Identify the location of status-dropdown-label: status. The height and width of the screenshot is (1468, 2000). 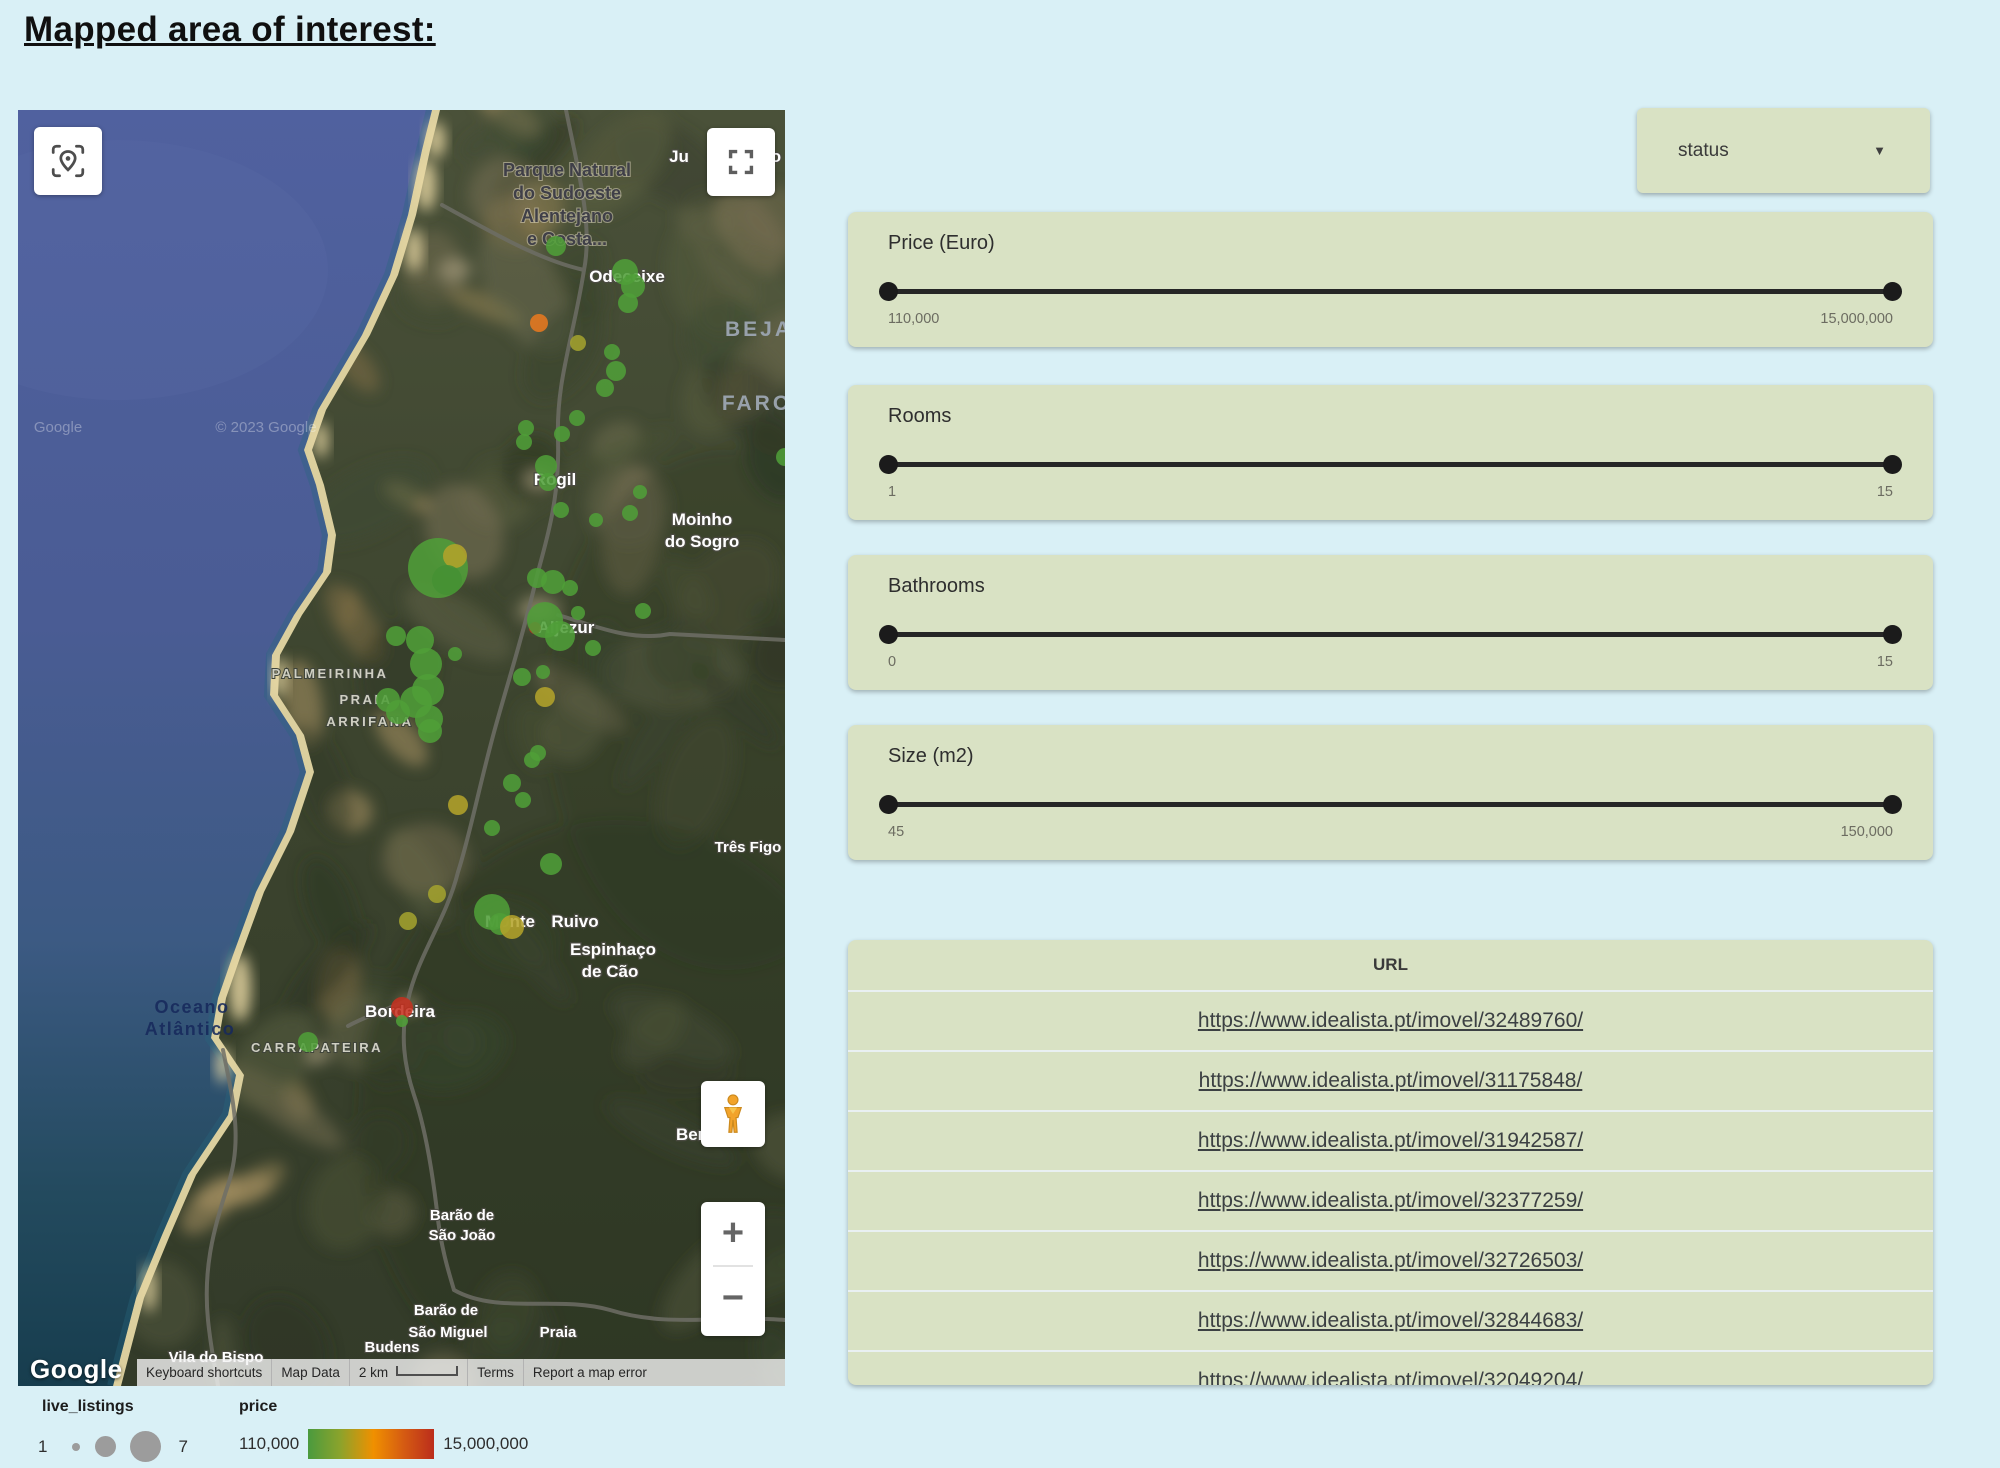
(1703, 150).